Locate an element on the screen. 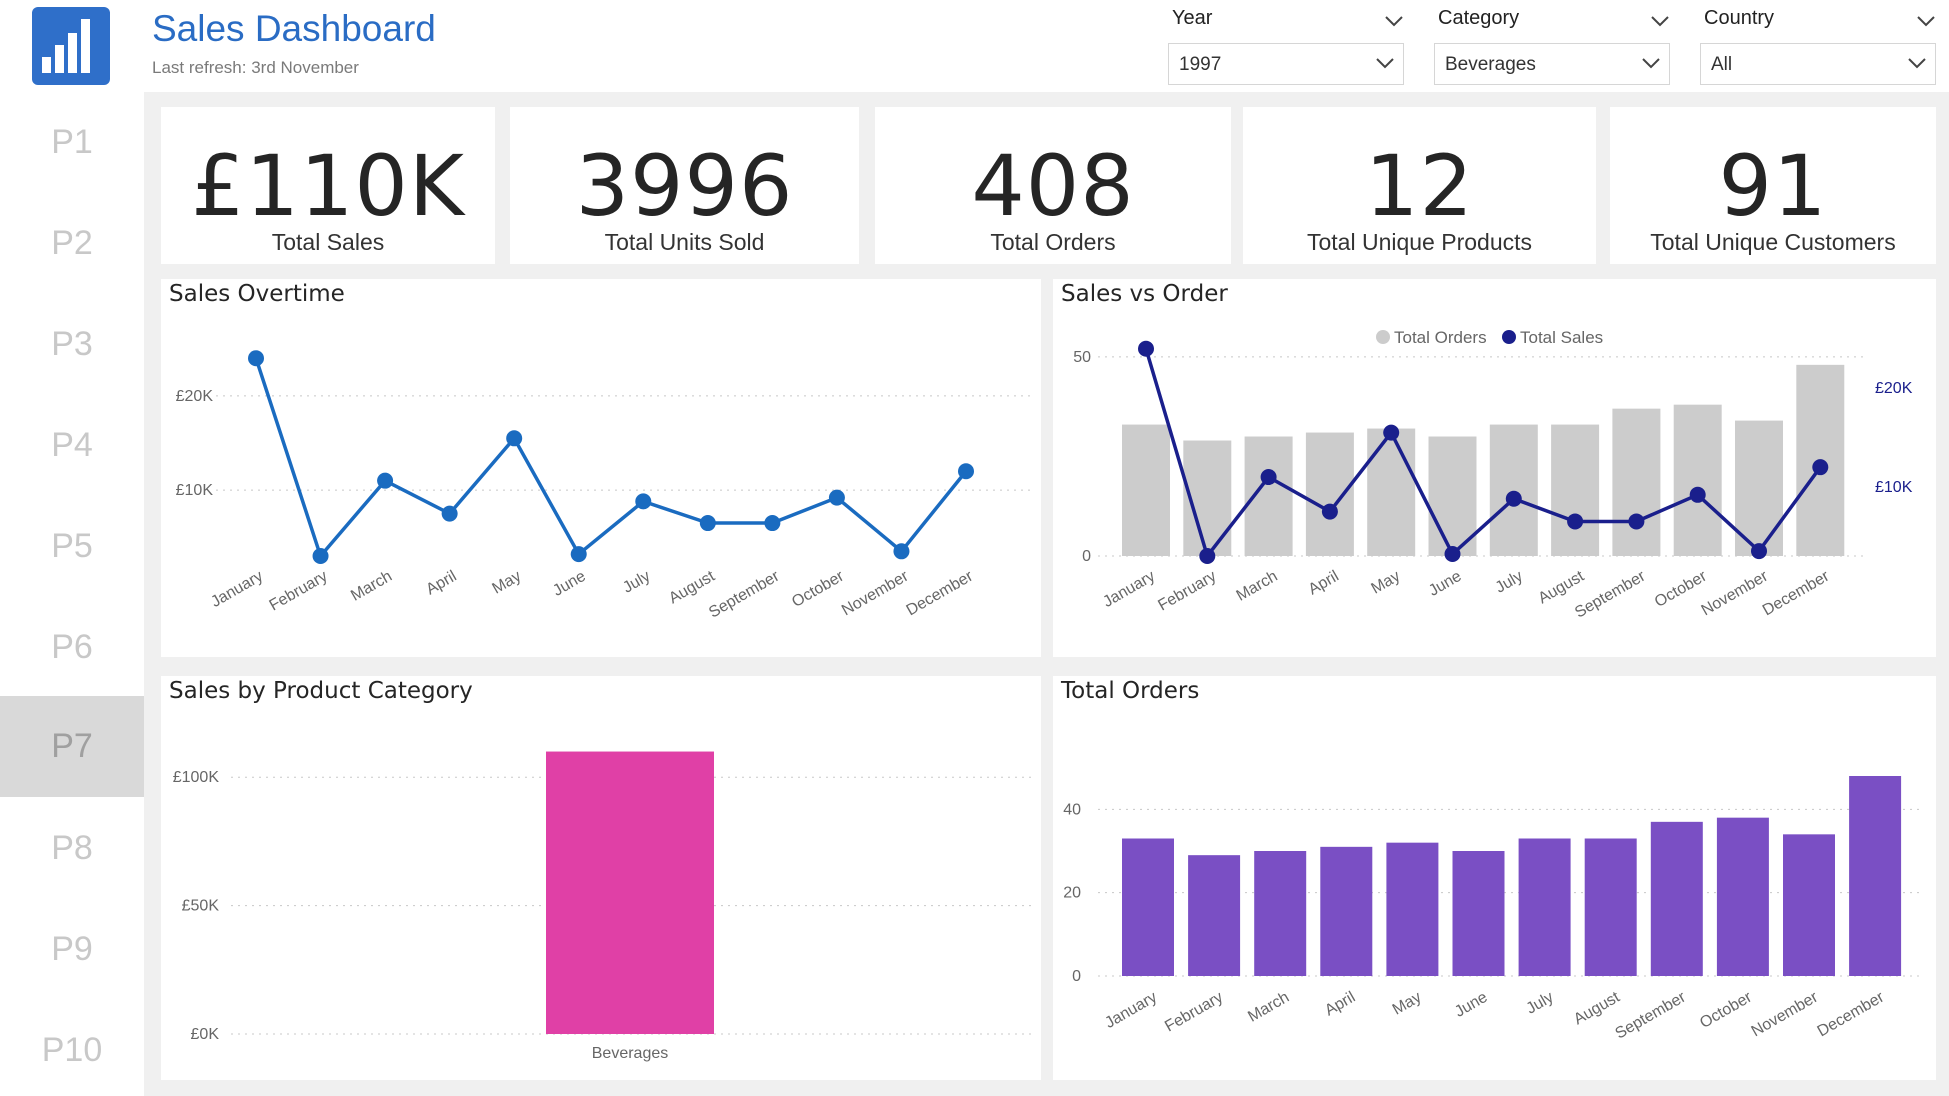  chart-title: Sales by Product Category is located at coordinates (321, 691).